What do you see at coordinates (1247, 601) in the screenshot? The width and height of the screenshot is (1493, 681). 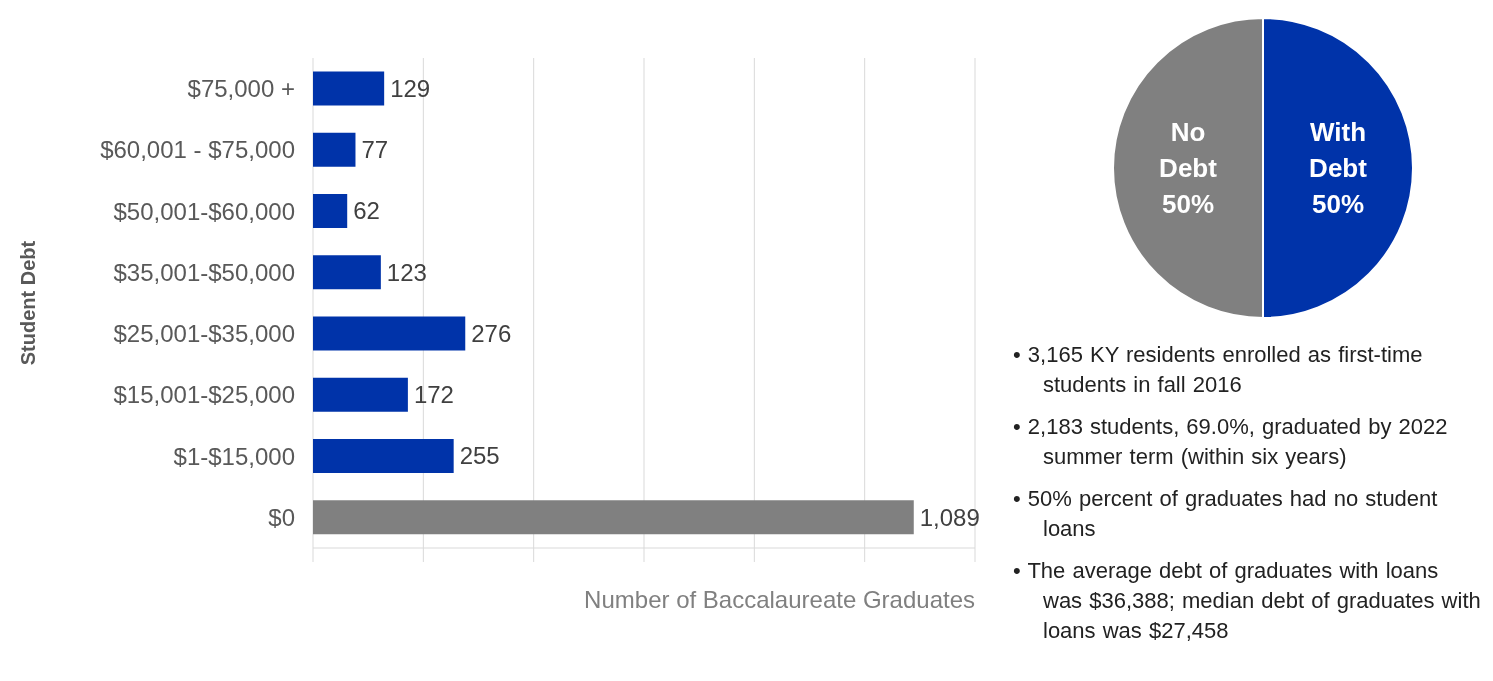 I see `text: • The average debt of graduates with loans was $36,388; median debt of graduates with loans was $27,458` at bounding box center [1247, 601].